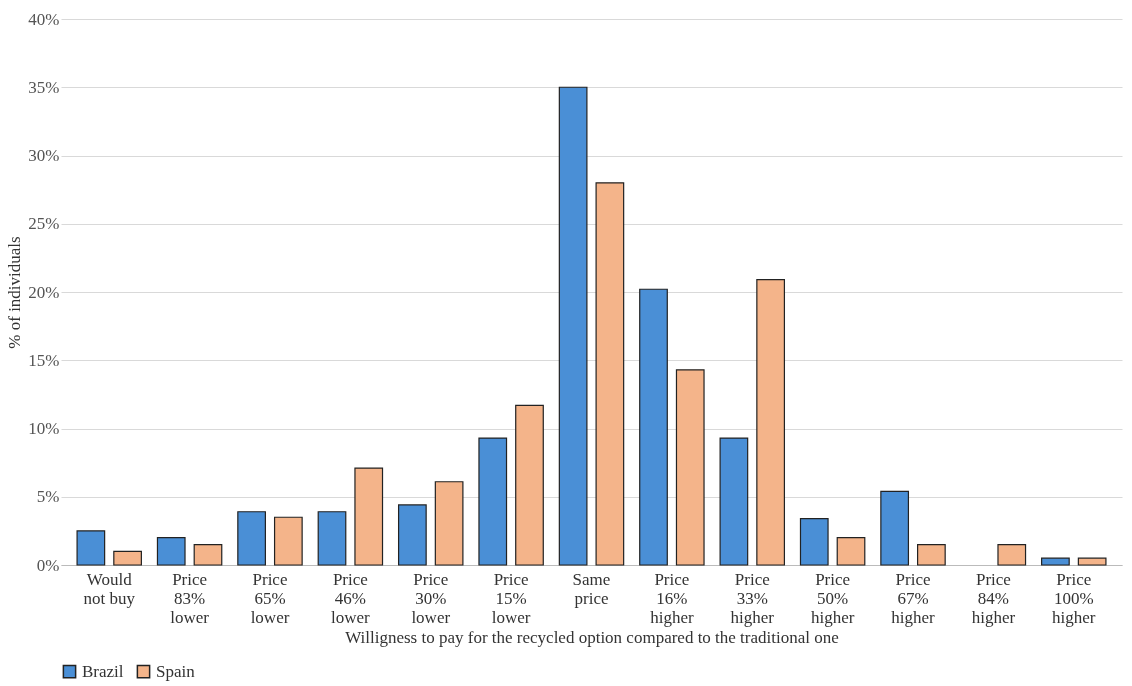 The height and width of the screenshot is (686, 1132). Describe the element at coordinates (993, 598) in the screenshot. I see `x-tick-label: Price 84% higher` at that location.